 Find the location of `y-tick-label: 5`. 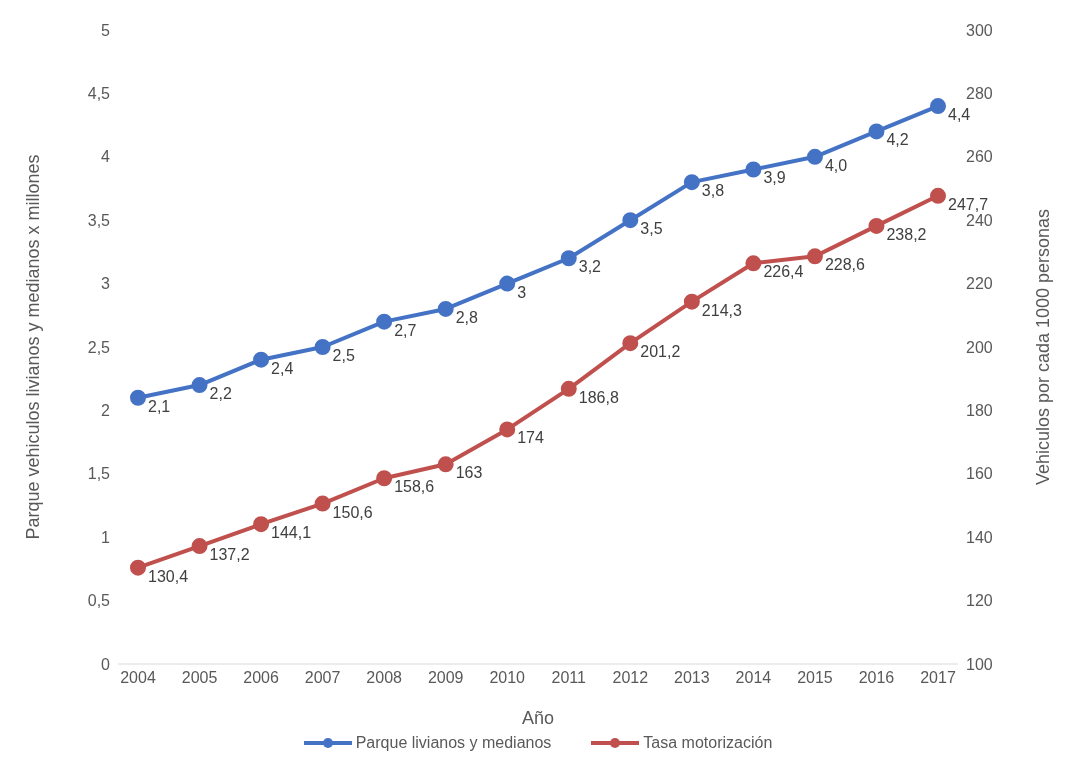

y-tick-label: 5 is located at coordinates (106, 30).